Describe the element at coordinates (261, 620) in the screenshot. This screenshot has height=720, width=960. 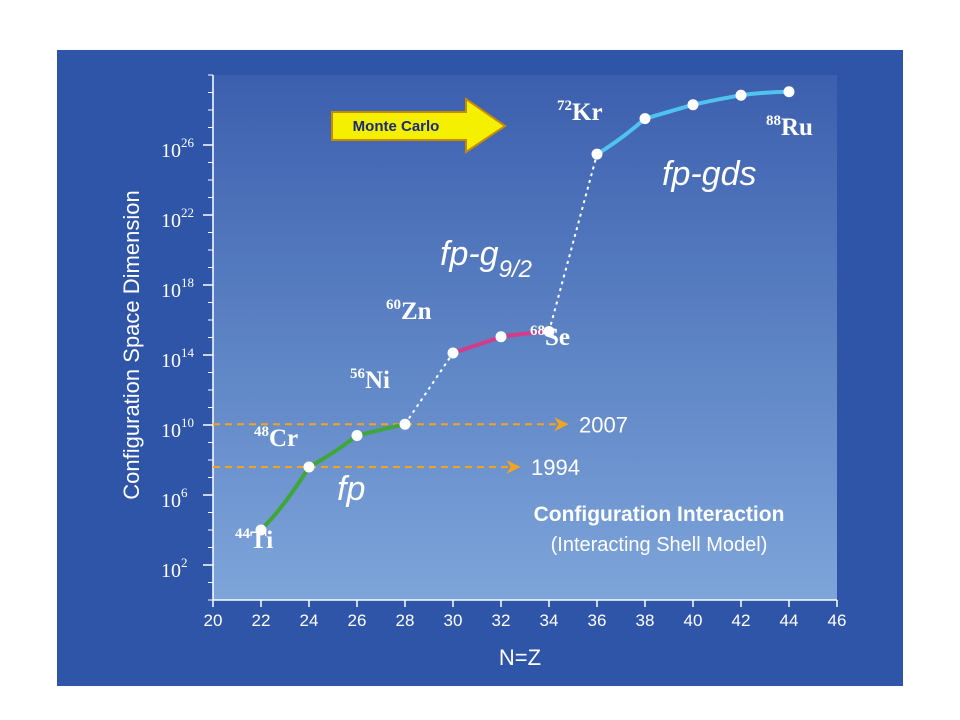
I see `x-tick-label: 22` at that location.